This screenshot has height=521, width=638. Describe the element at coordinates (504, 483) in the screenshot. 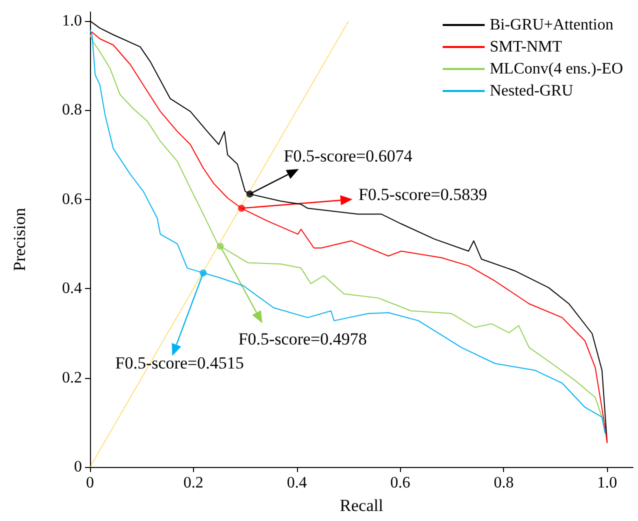

I see `x-tick-label: 0.8` at that location.